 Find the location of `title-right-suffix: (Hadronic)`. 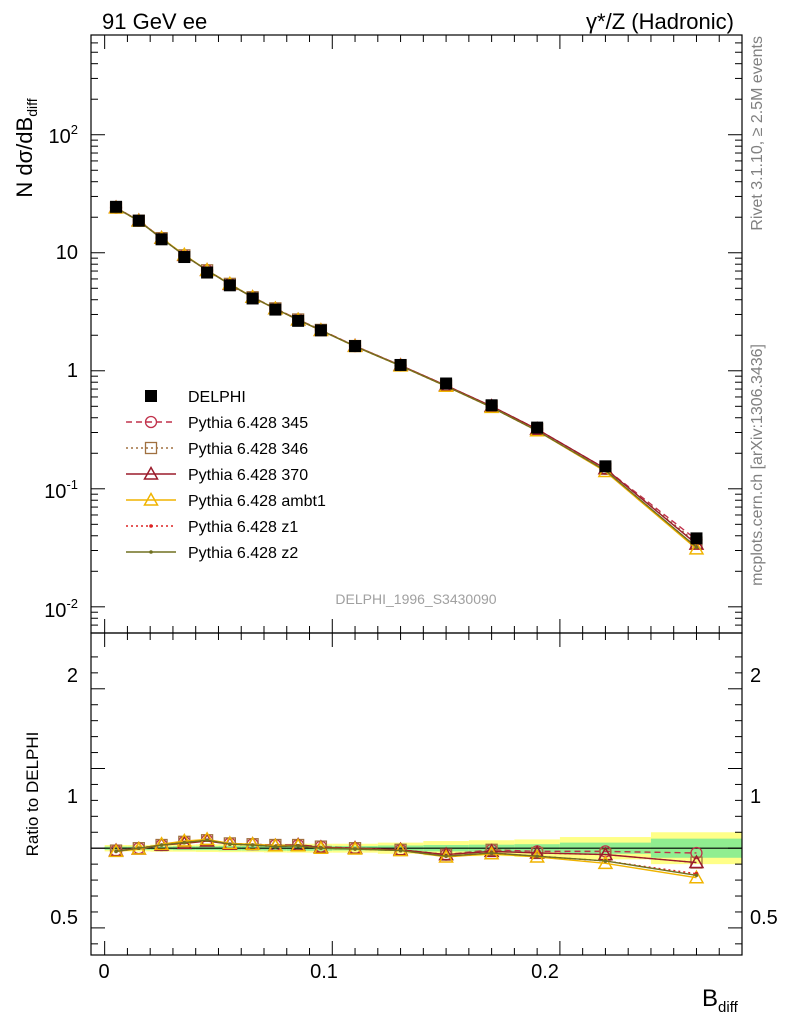

title-right-suffix: (Hadronic) is located at coordinates (682, 21).